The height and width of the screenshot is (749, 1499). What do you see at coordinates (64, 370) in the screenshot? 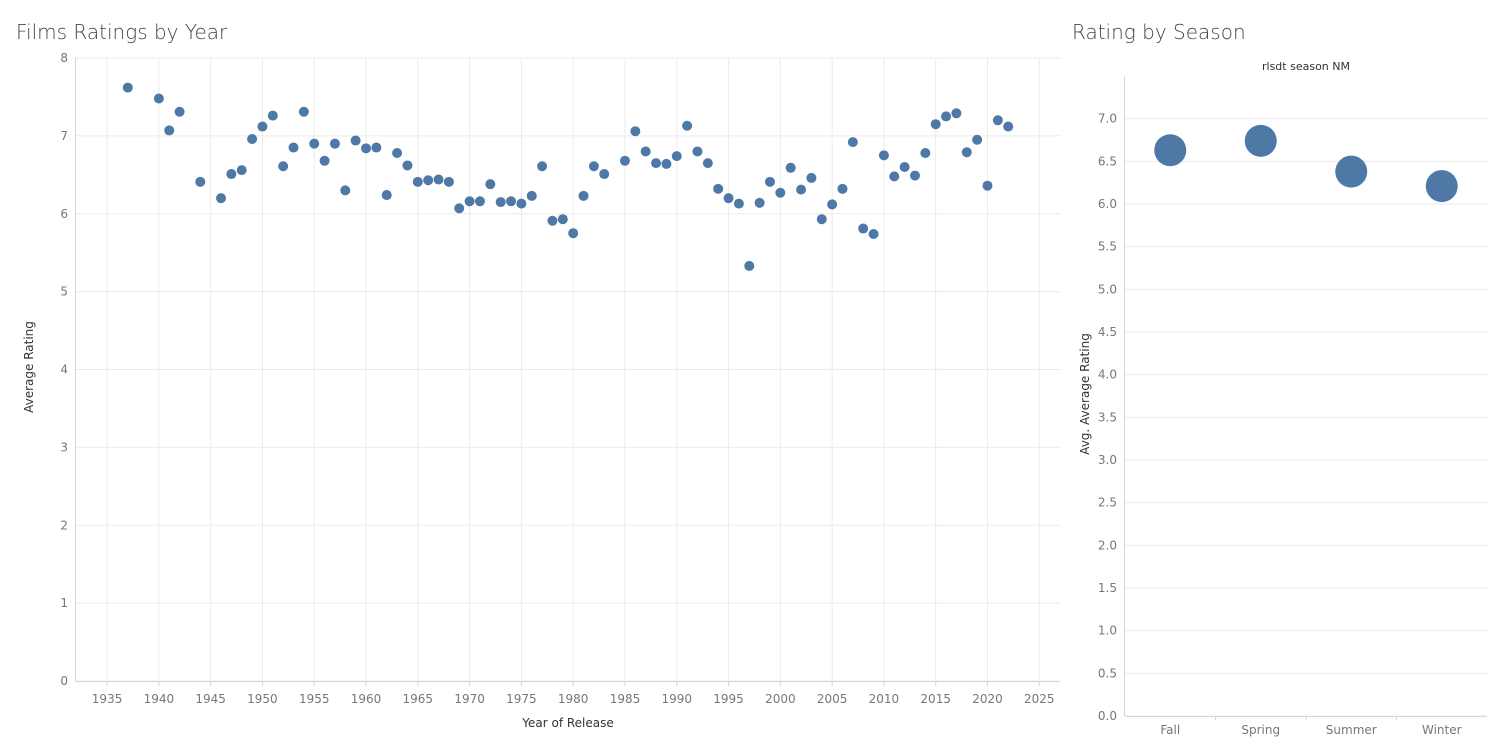
I see `y-tick-label: 4` at bounding box center [64, 370].